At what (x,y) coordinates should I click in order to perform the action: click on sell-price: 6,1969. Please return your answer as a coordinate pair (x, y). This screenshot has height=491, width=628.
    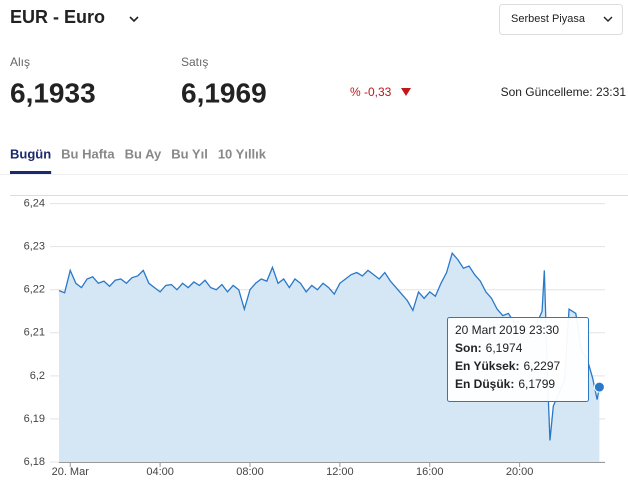
    Looking at the image, I should click on (224, 92).